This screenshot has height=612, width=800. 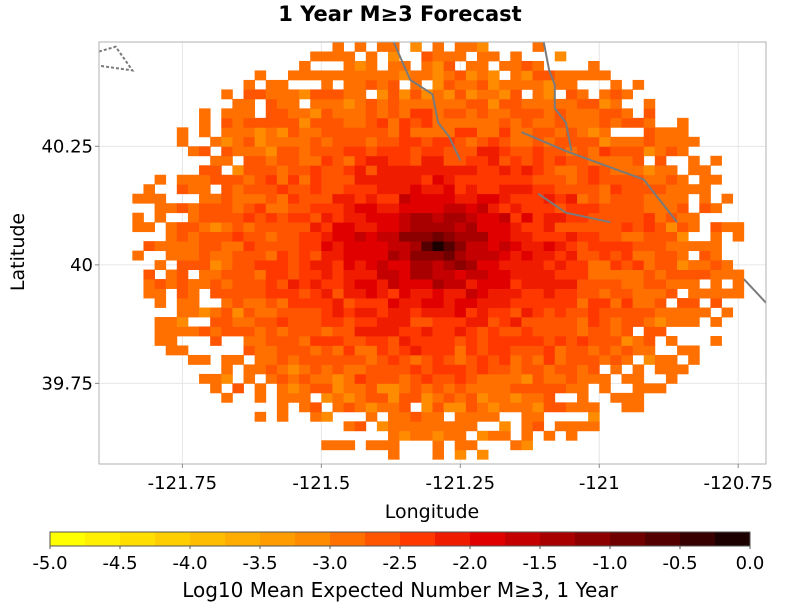 I want to click on colorbar-tick-label: 0.0, so click(x=750, y=563).